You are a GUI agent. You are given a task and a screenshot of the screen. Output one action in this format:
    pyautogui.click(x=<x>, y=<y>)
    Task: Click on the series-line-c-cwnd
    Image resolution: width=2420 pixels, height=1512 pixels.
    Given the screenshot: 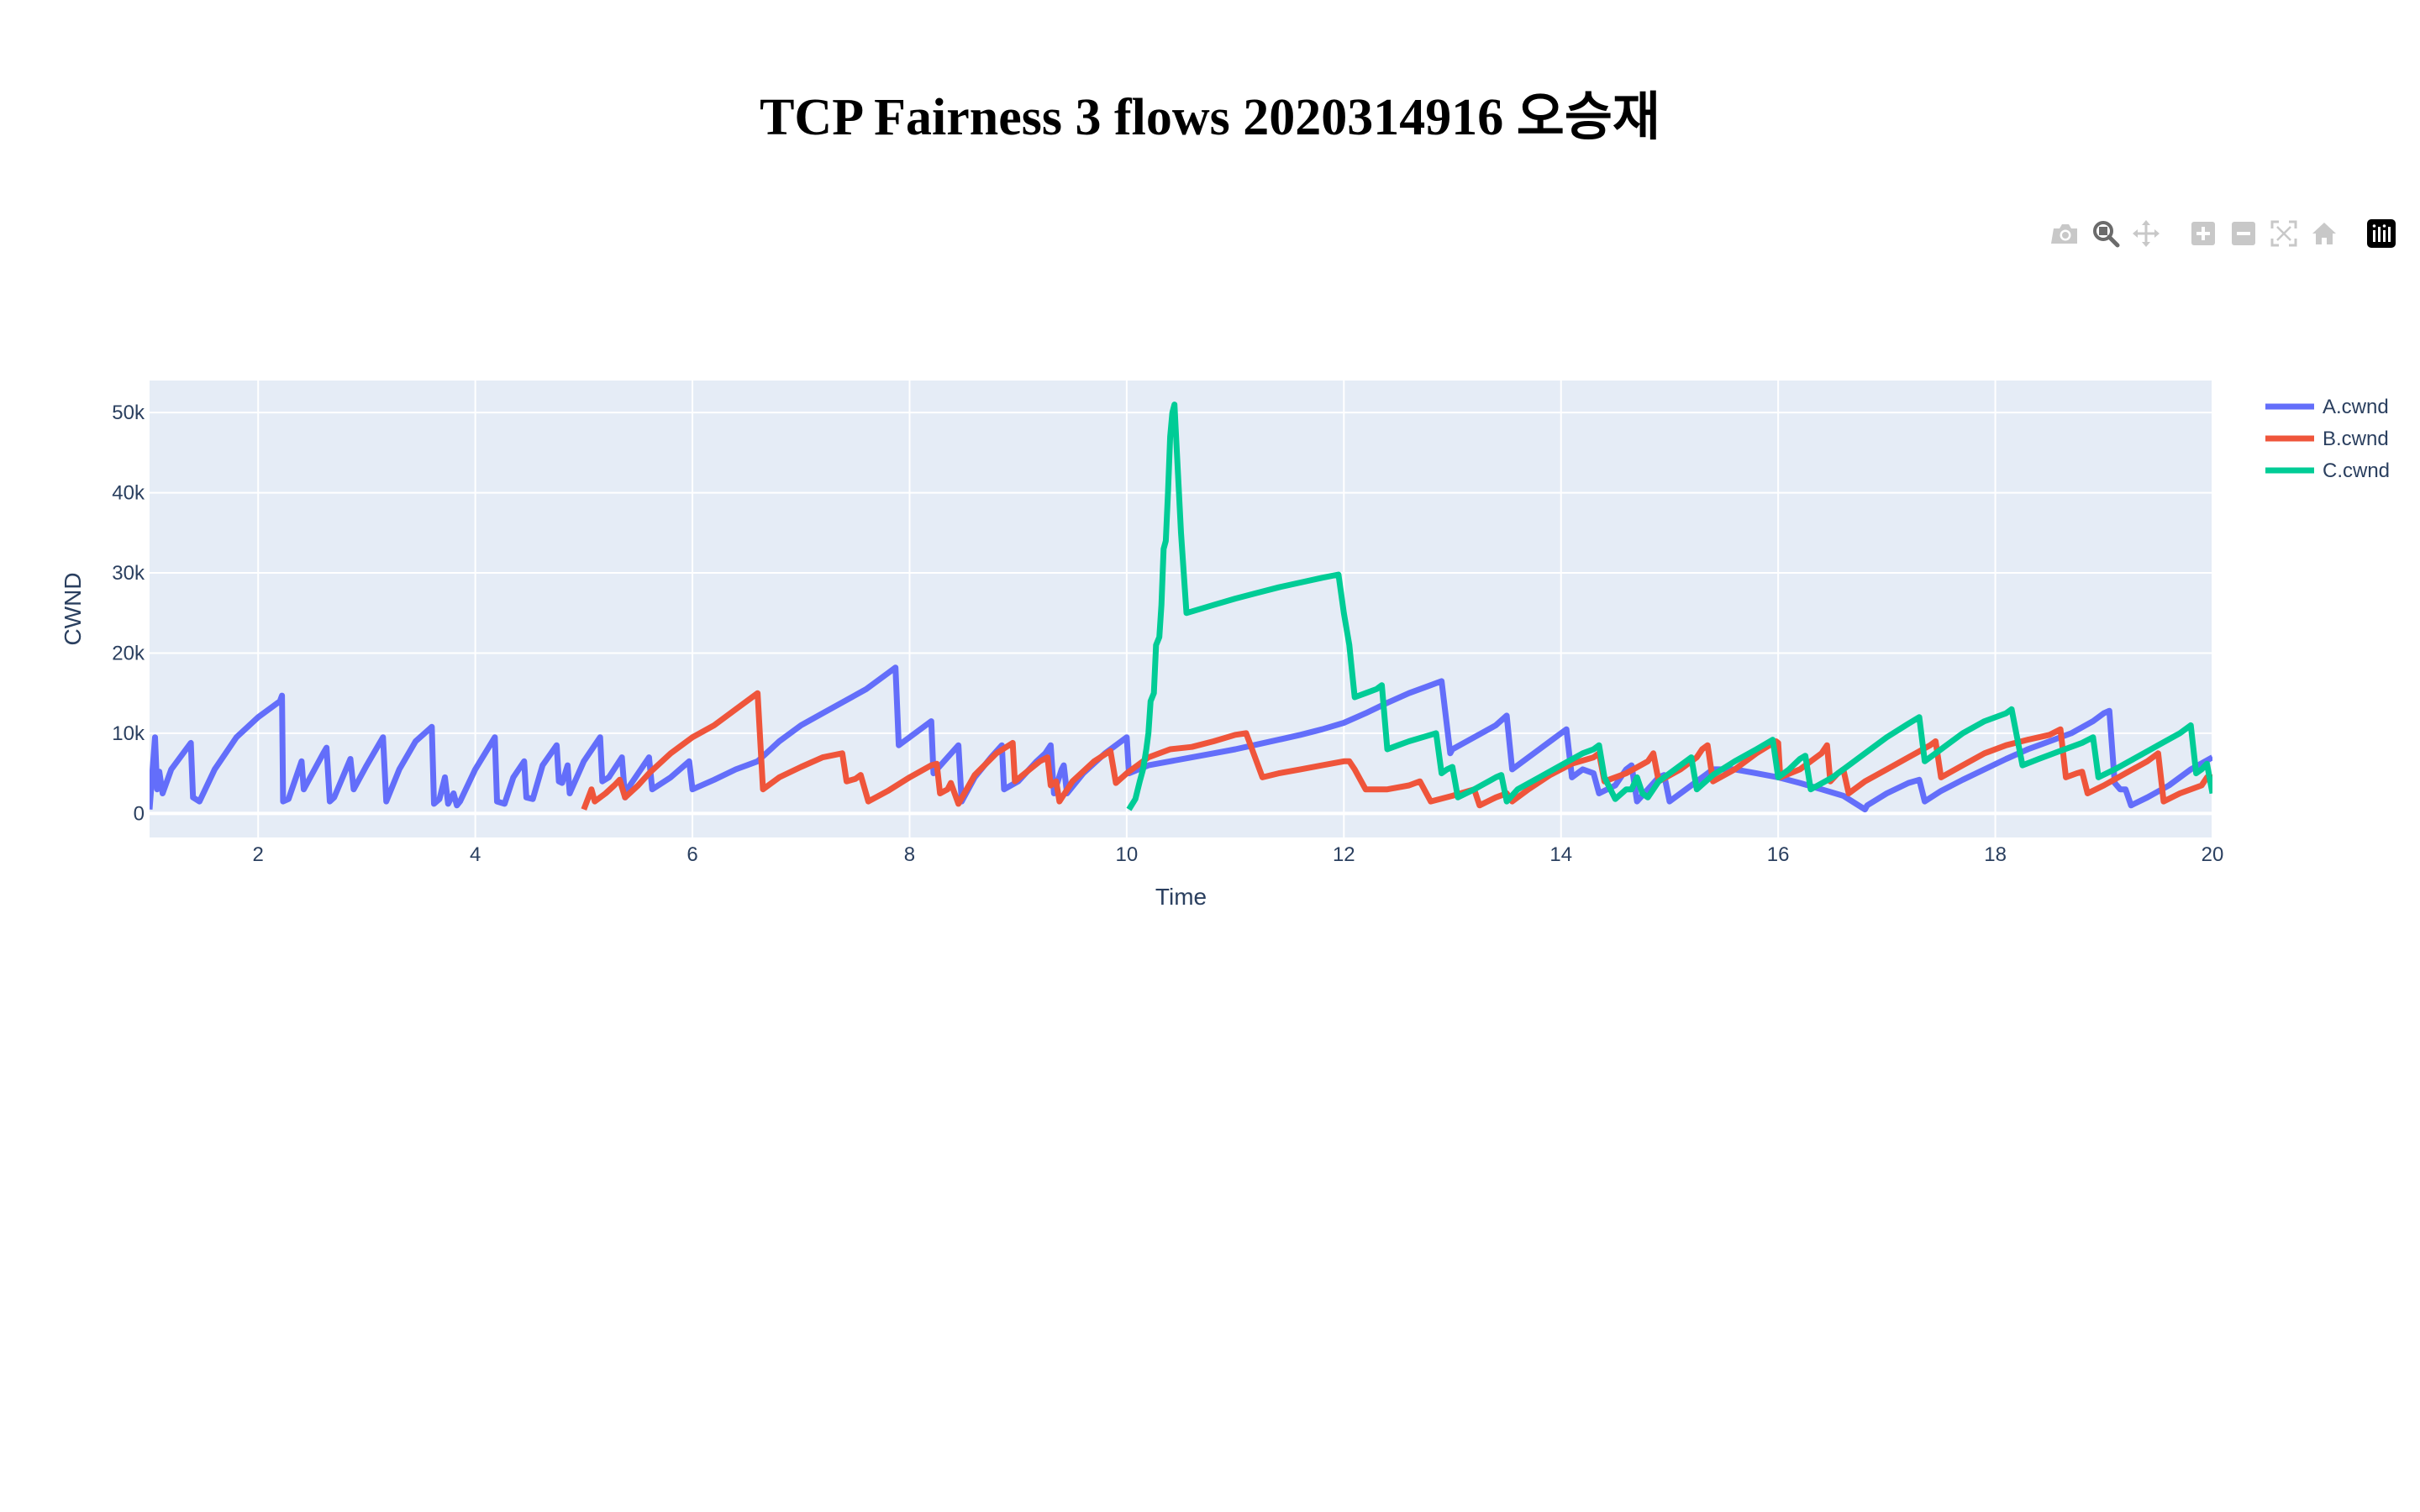 What is the action you would take?
    pyautogui.click(x=1669, y=606)
    